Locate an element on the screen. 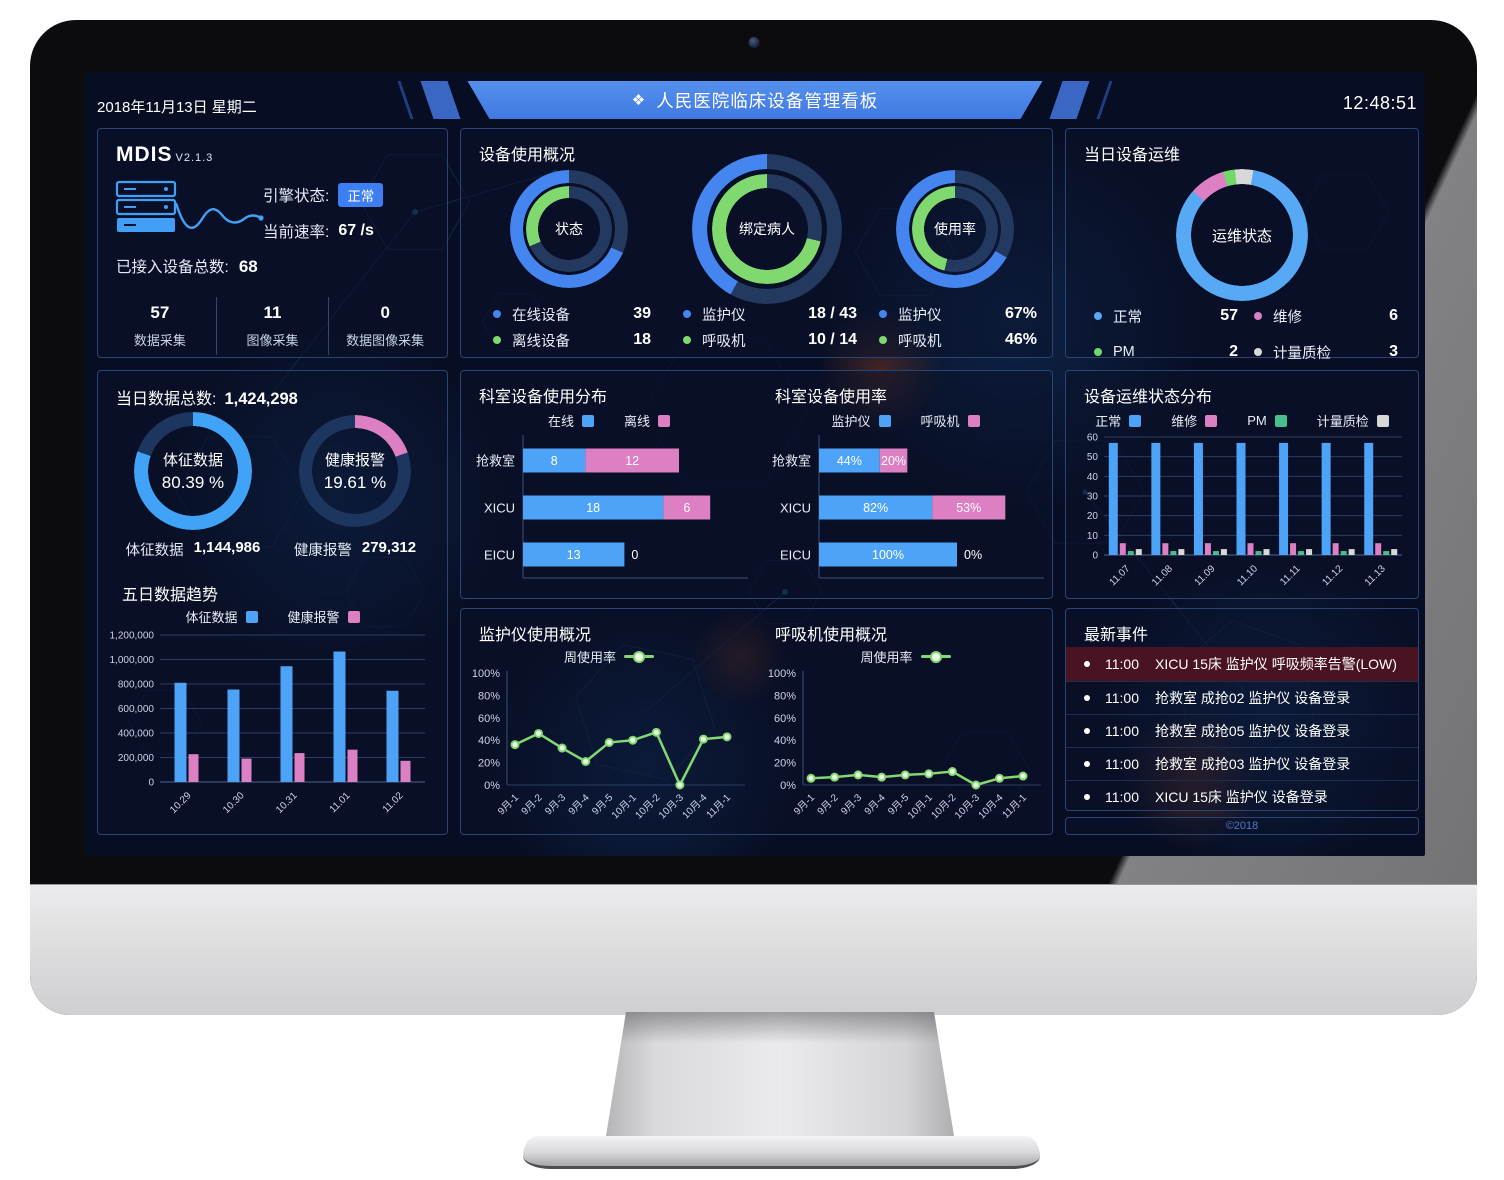  panel-footer: ©2018 is located at coordinates (1242, 826).